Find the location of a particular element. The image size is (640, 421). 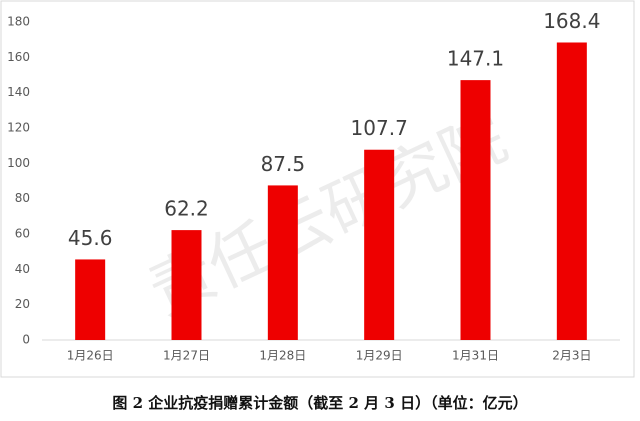

value-label: 62.2 is located at coordinates (186, 209).